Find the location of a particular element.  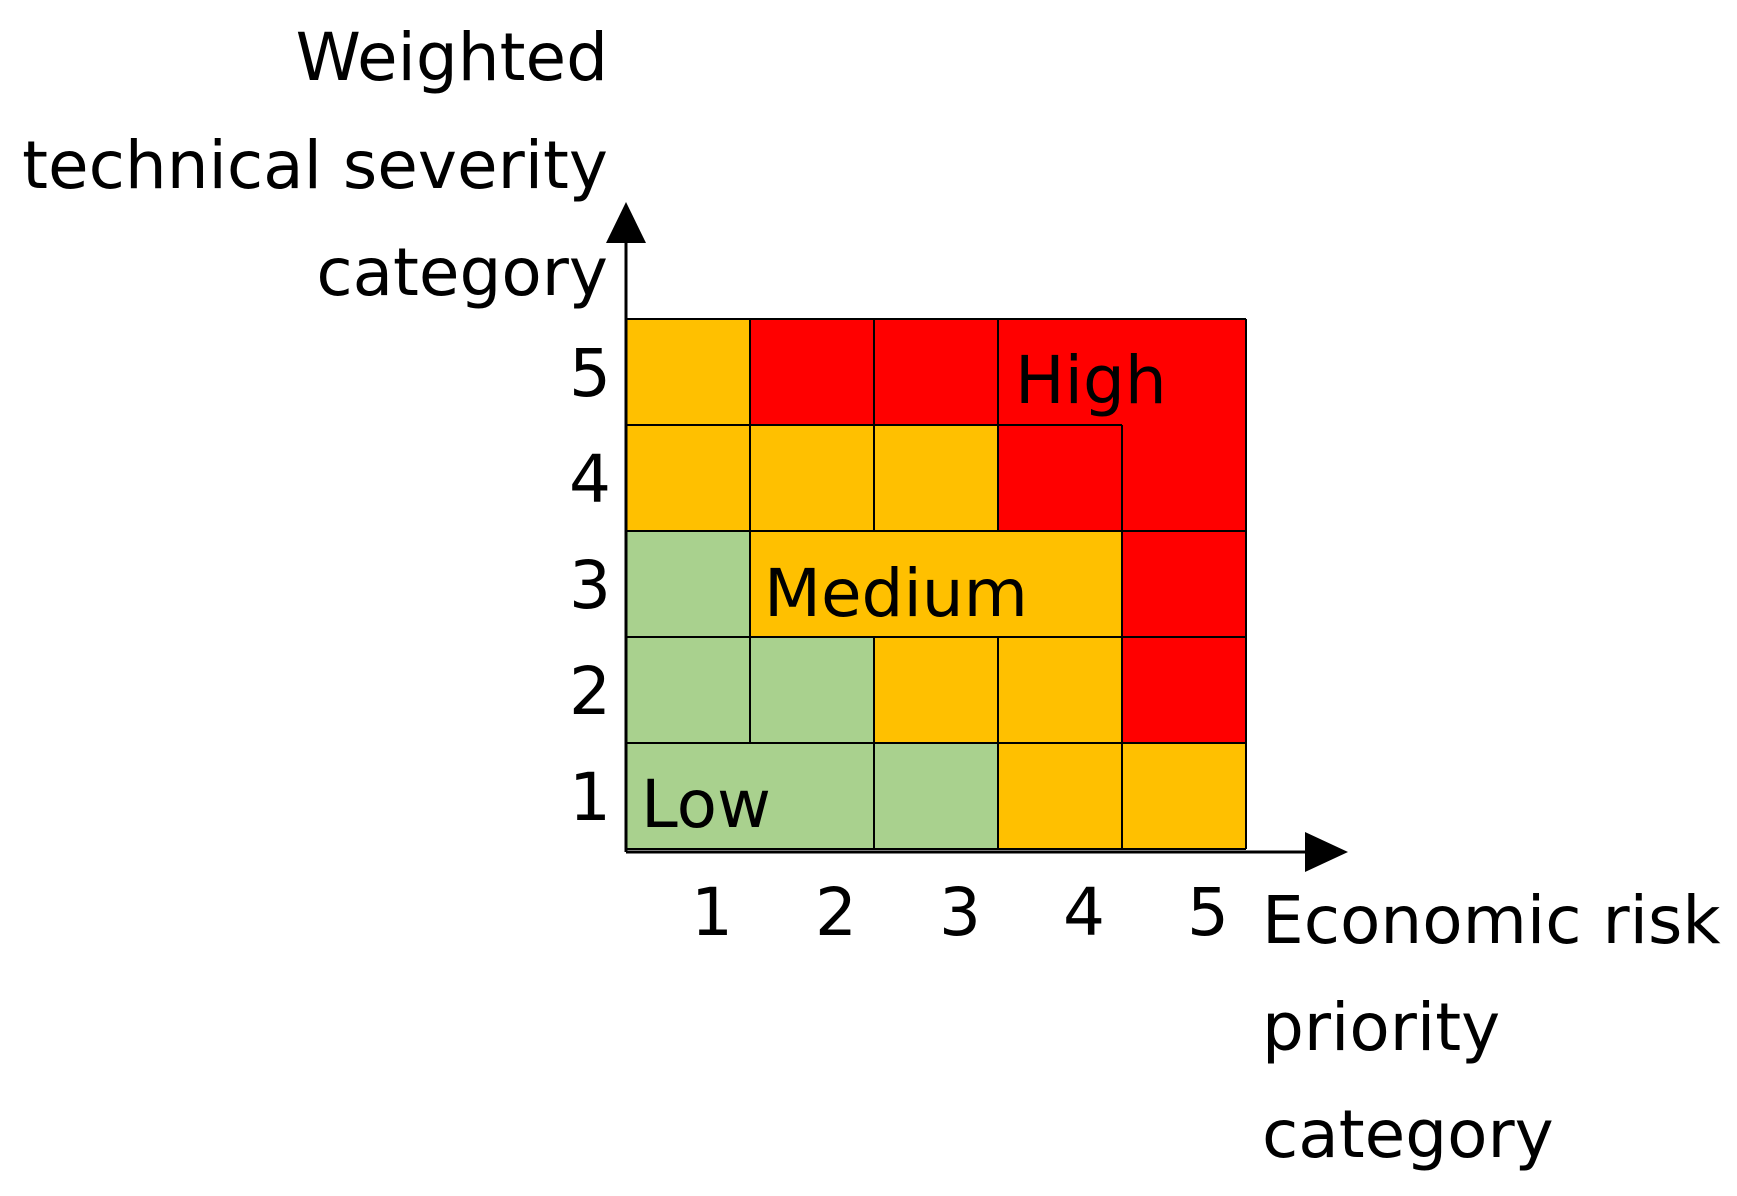

x-axis-title-line-1: Economic risk is located at coordinates (1491, 920).